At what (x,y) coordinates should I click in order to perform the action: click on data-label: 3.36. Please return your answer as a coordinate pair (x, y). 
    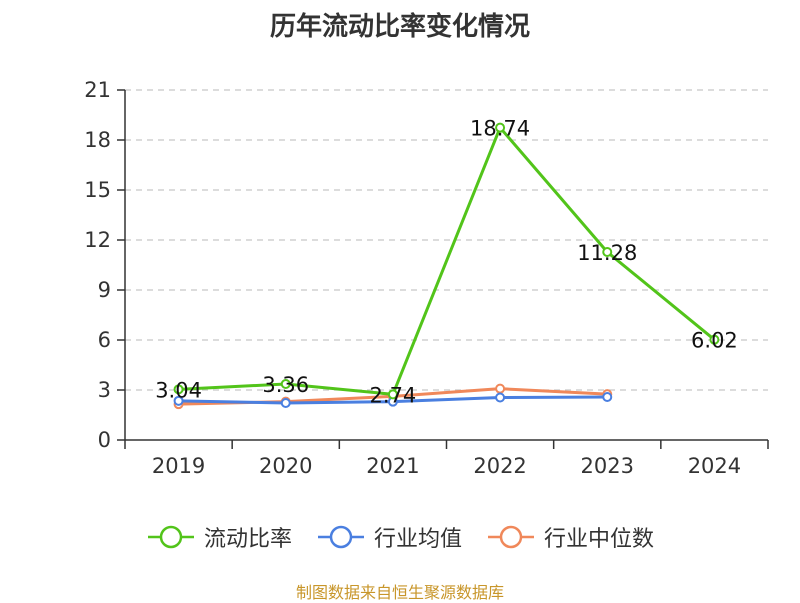
    Looking at the image, I should click on (285, 385).